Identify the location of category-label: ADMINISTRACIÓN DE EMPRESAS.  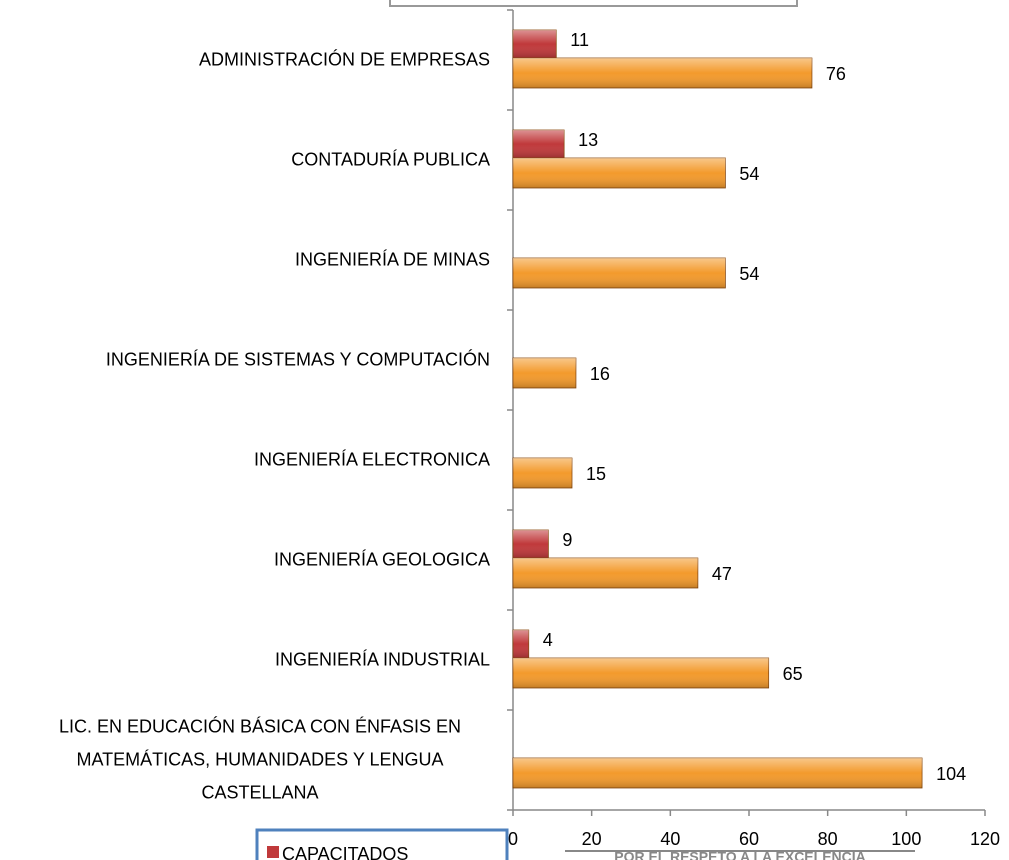
(344, 60).